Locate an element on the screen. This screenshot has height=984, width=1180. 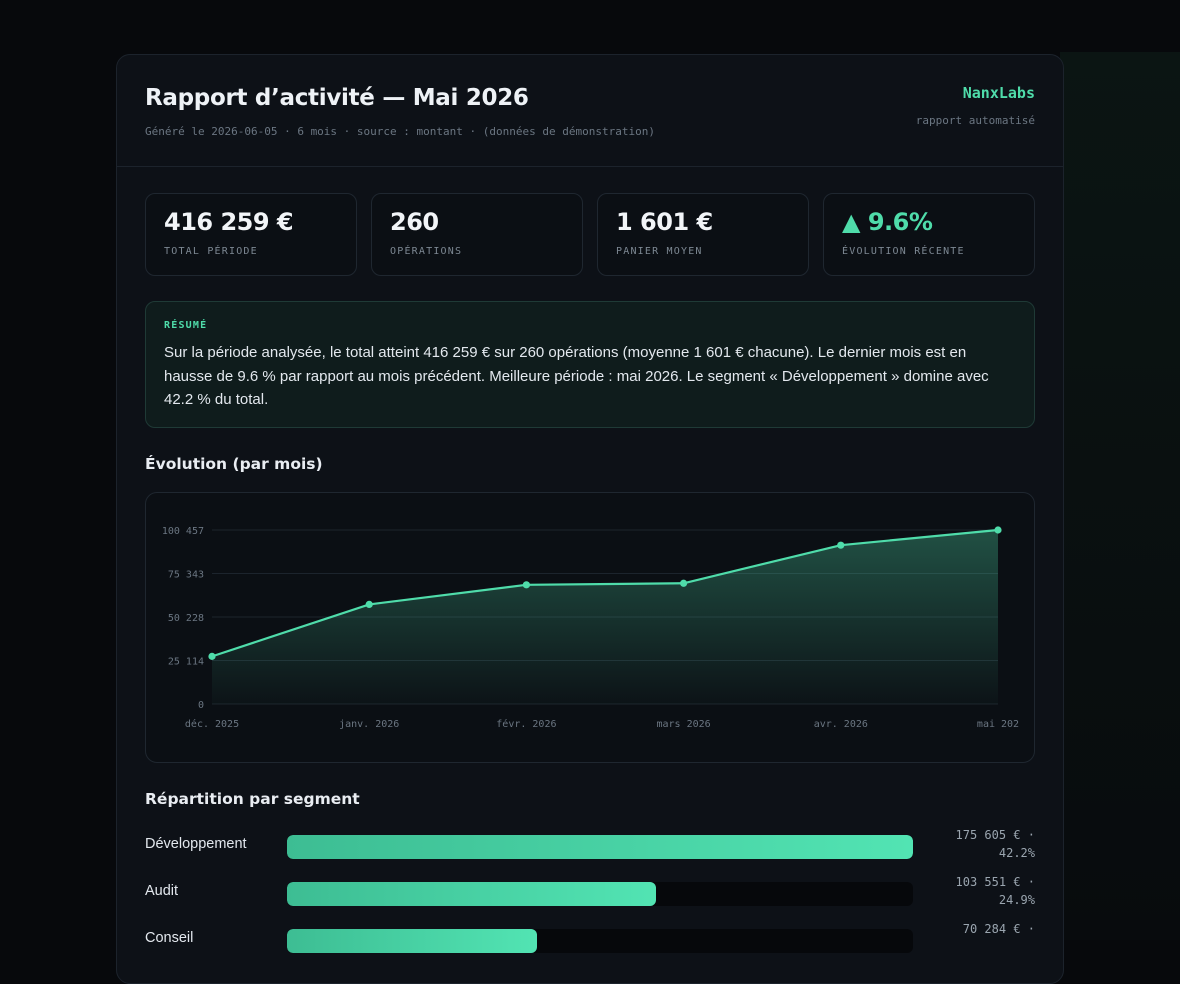
background-glow is located at coordinates (1120, 496).